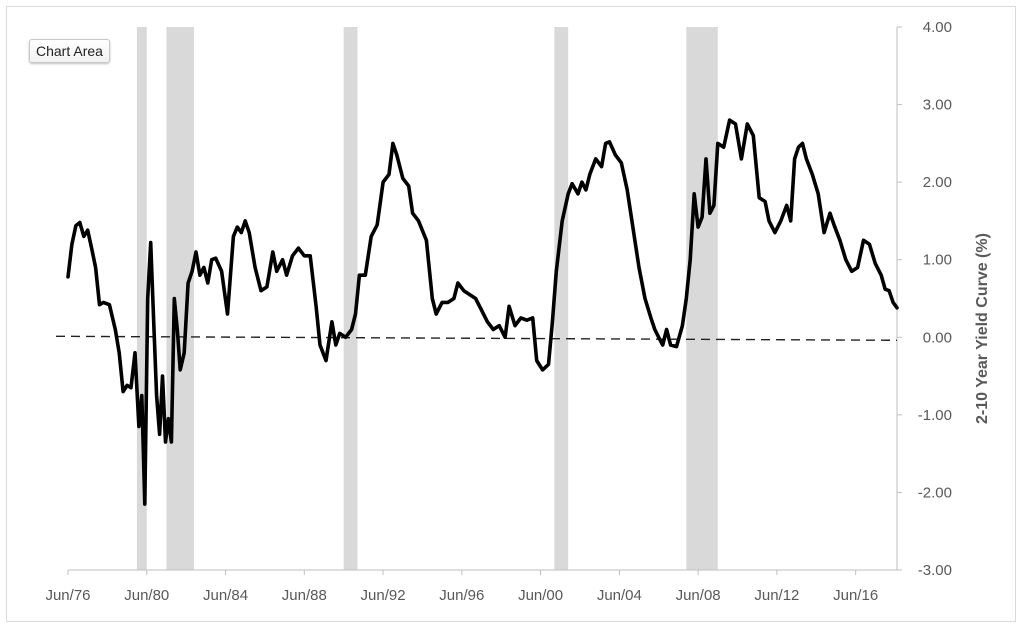 The height and width of the screenshot is (630, 1024). Describe the element at coordinates (937, 260) in the screenshot. I see `y-tick-label: 1.00` at that location.